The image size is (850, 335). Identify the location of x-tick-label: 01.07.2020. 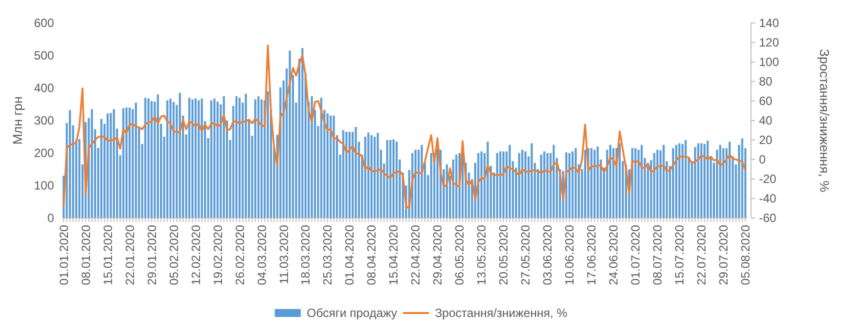
(635, 255).